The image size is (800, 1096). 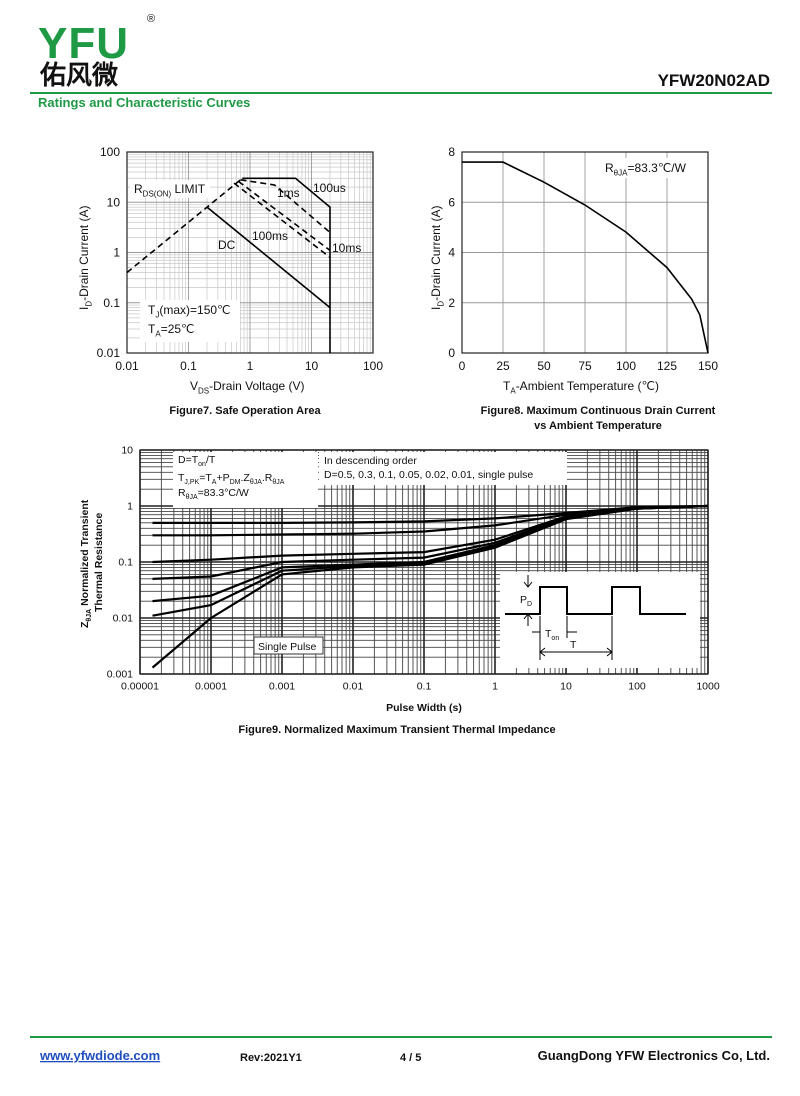 I want to click on annotation: RθJA=83.3°C/W, so click(x=213, y=494).